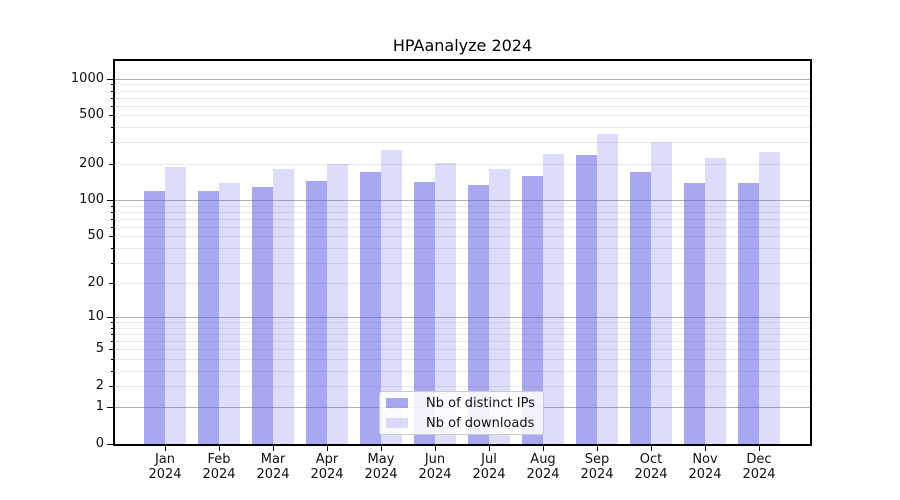 The image size is (900, 500). I want to click on legend-label-downloads: Nb of downloads, so click(480, 423).